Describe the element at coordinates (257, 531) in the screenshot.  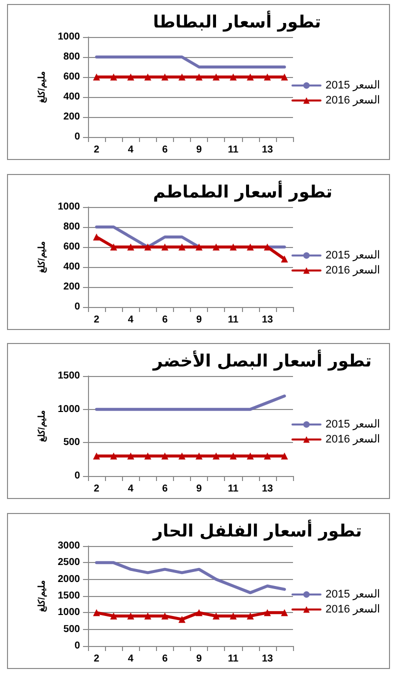
I see `chart-title: تطور أسعار الفلفل الحار` at that location.